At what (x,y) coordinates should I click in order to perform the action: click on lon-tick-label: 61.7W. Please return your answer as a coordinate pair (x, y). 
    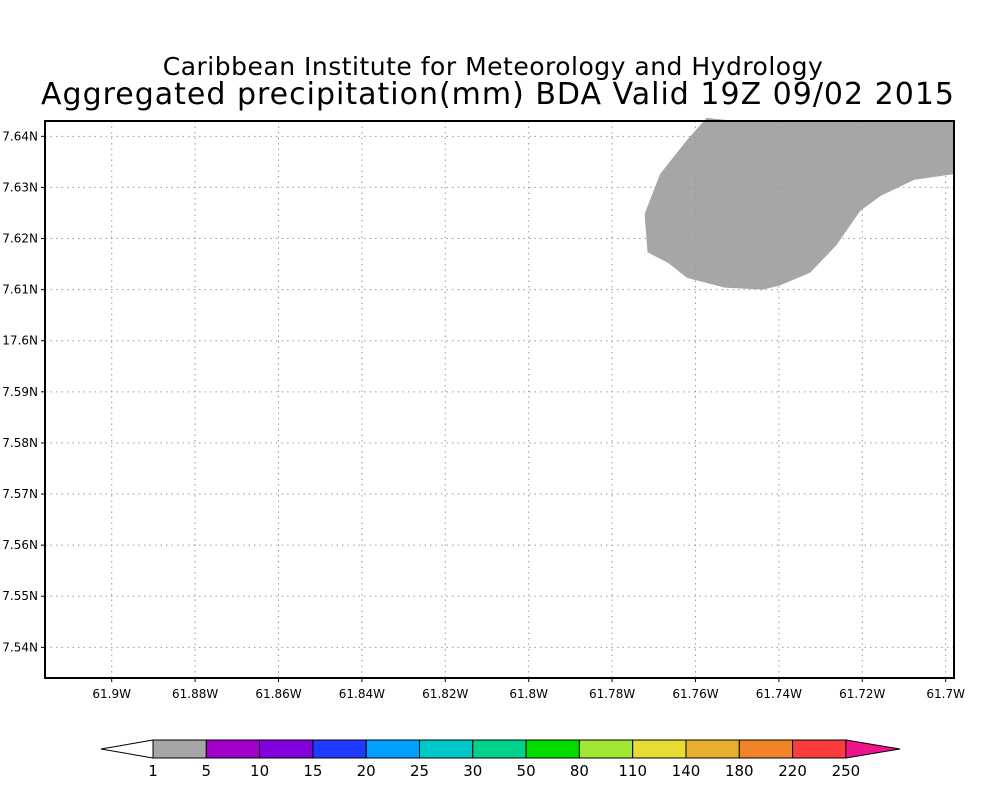
    Looking at the image, I should click on (945, 694).